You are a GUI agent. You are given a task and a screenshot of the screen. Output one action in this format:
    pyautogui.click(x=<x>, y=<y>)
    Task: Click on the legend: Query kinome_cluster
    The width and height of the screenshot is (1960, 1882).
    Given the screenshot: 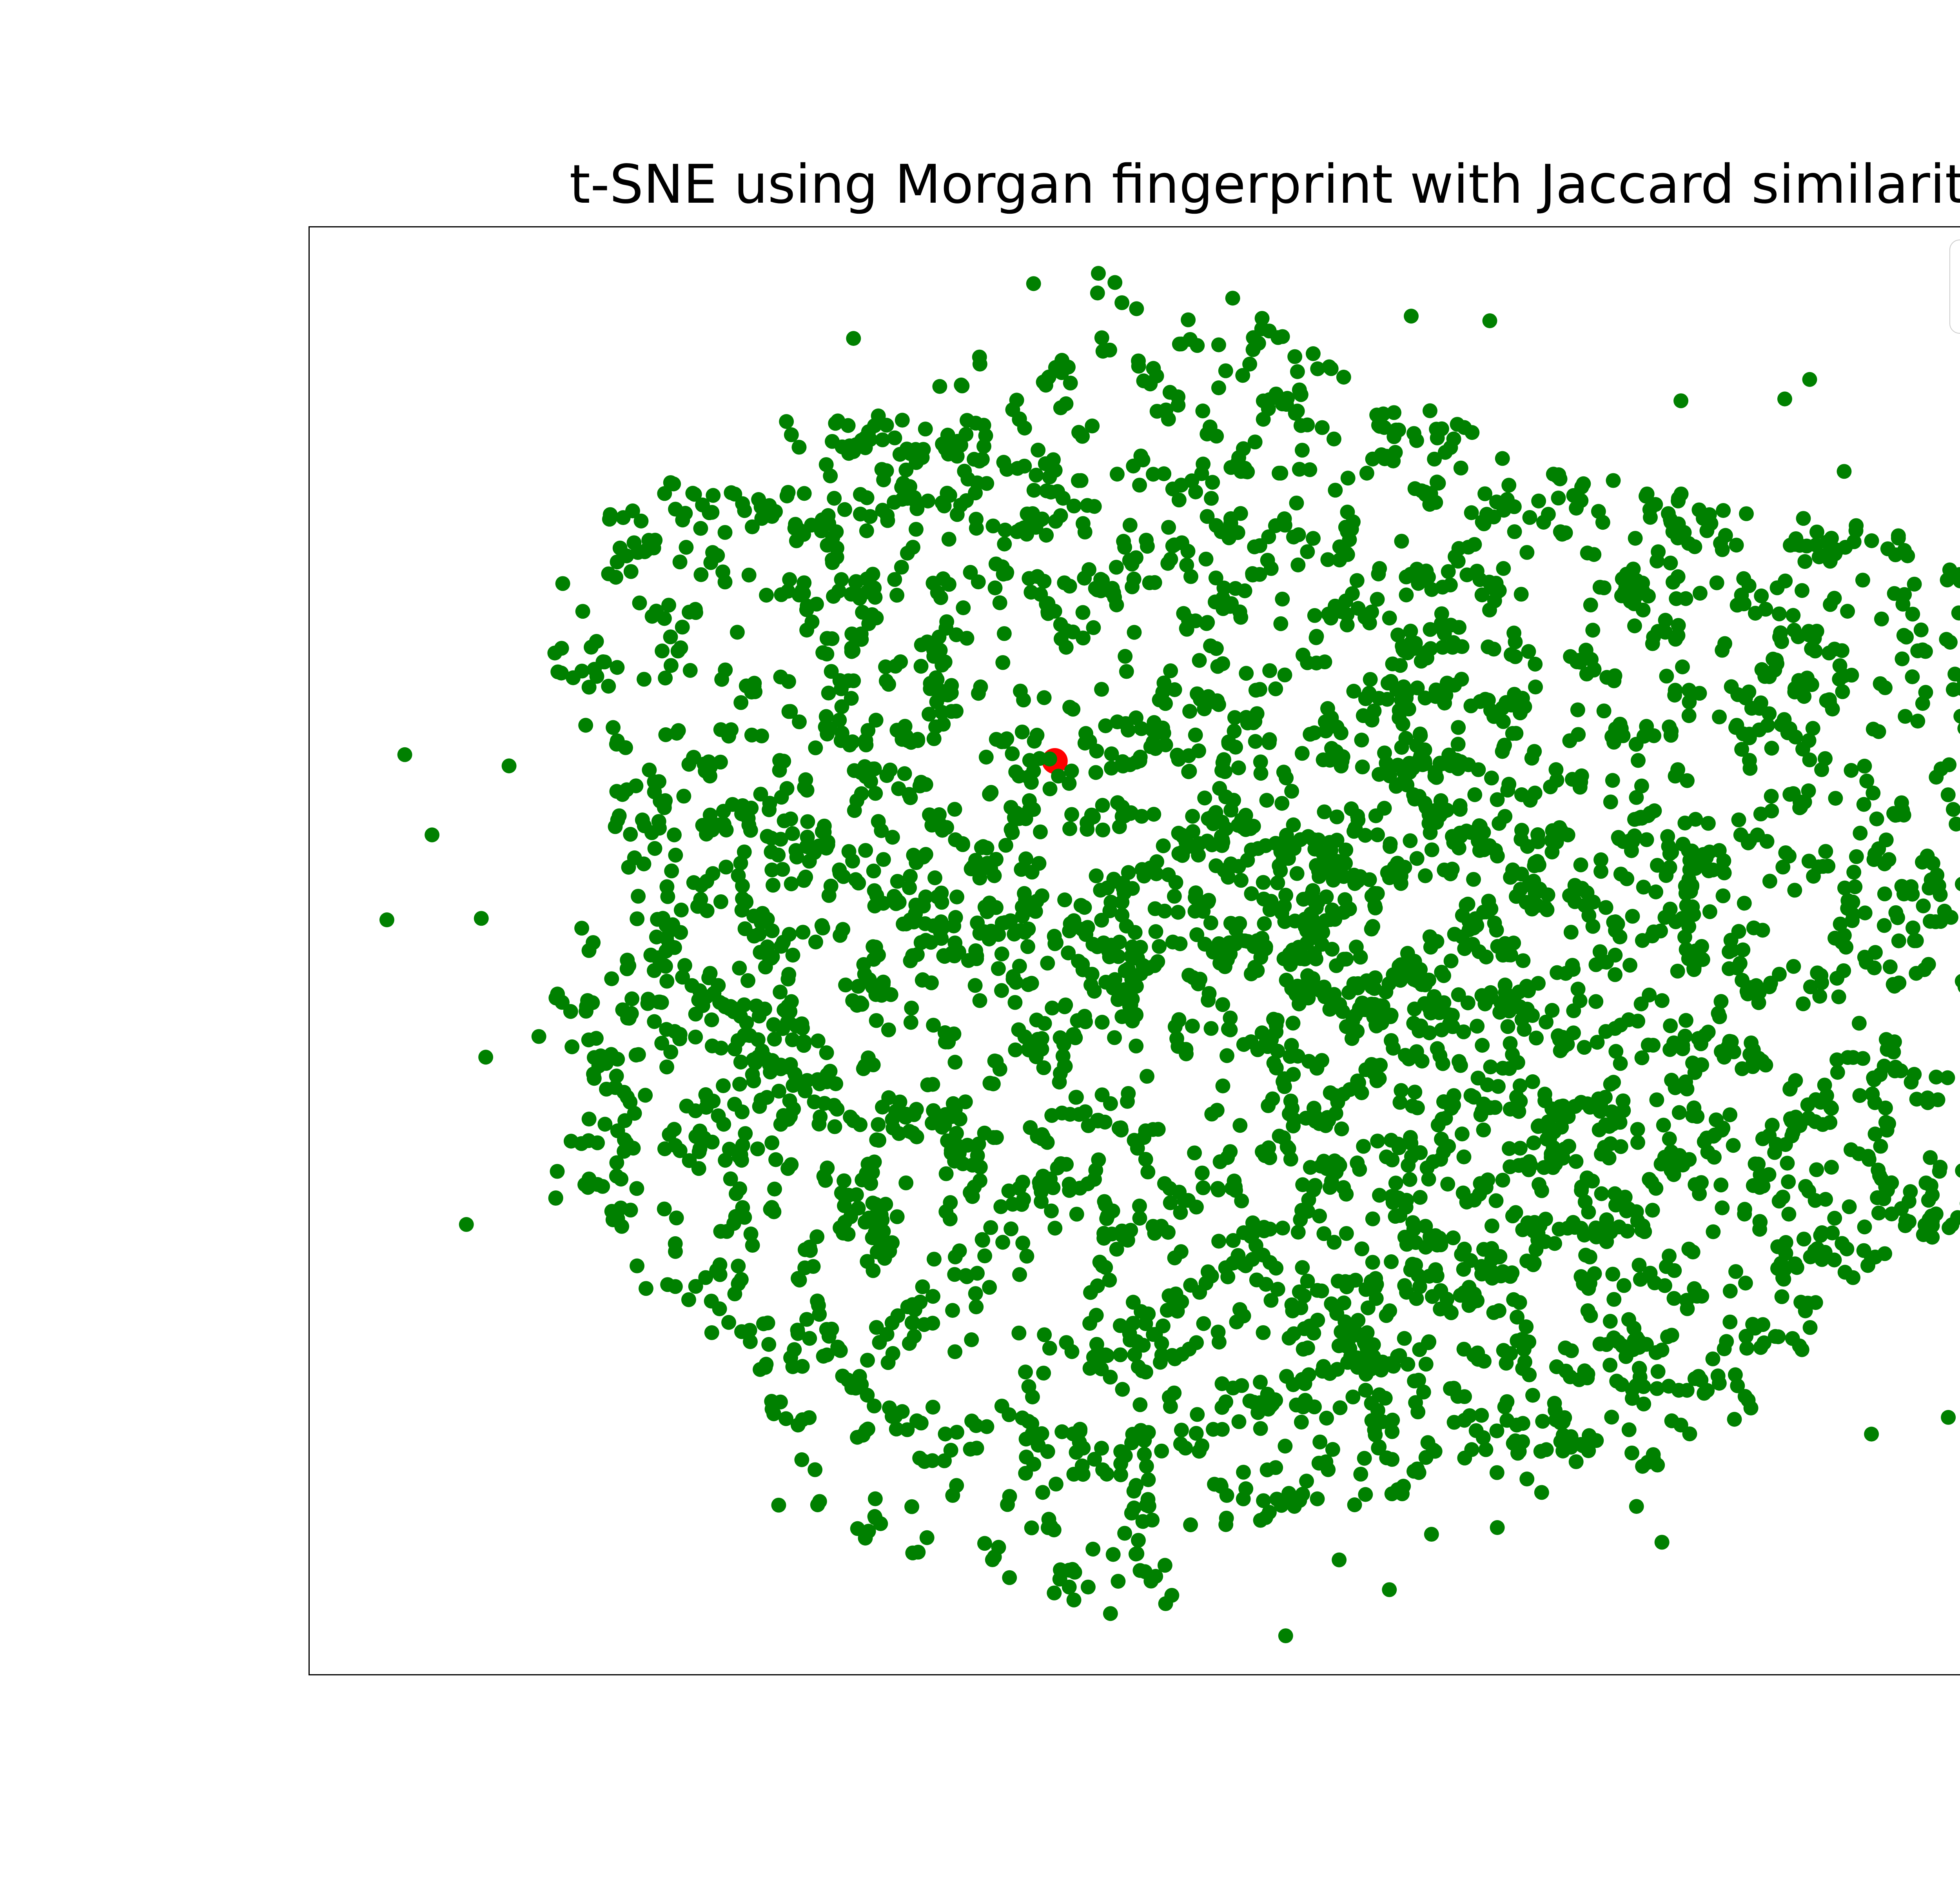 What is the action you would take?
    pyautogui.click(x=1954, y=287)
    